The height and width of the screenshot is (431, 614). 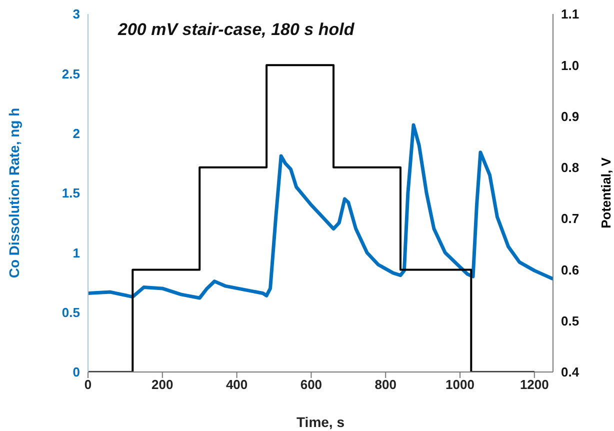 What do you see at coordinates (76, 252) in the screenshot?
I see `y-tick-label: 1` at bounding box center [76, 252].